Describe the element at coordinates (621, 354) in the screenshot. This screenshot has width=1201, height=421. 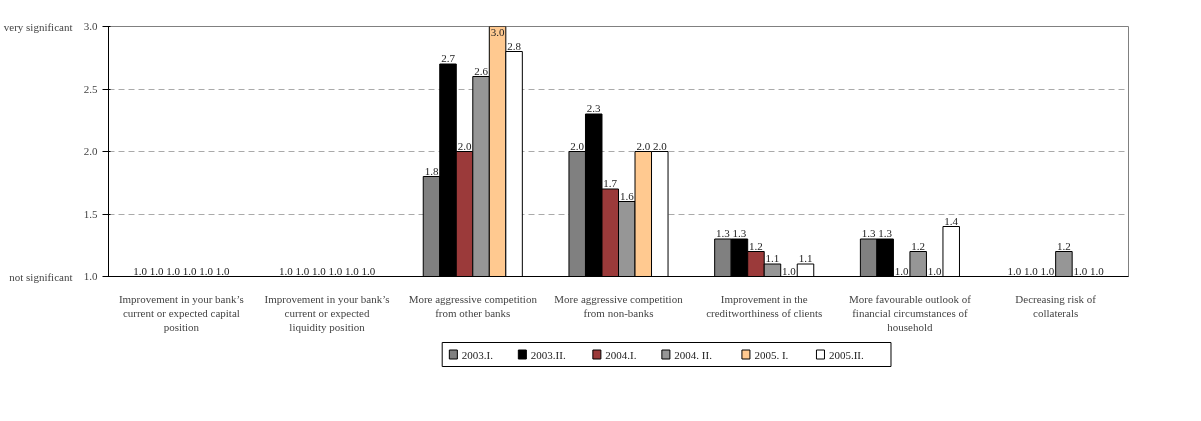
I see `legend-label: 2004.I.` at that location.